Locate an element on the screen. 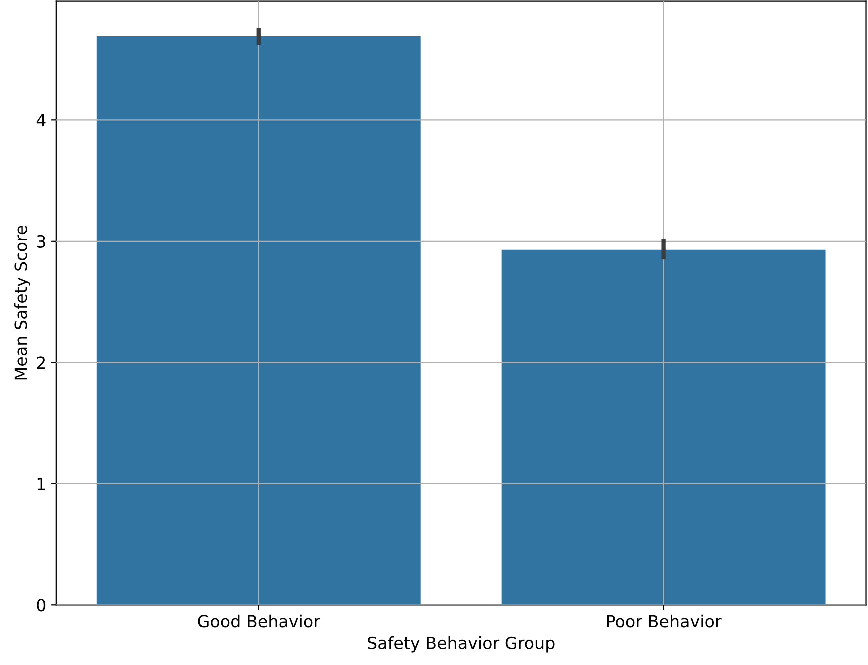 This screenshot has height=665, width=868. y-tick-label: 0 is located at coordinates (41, 605).